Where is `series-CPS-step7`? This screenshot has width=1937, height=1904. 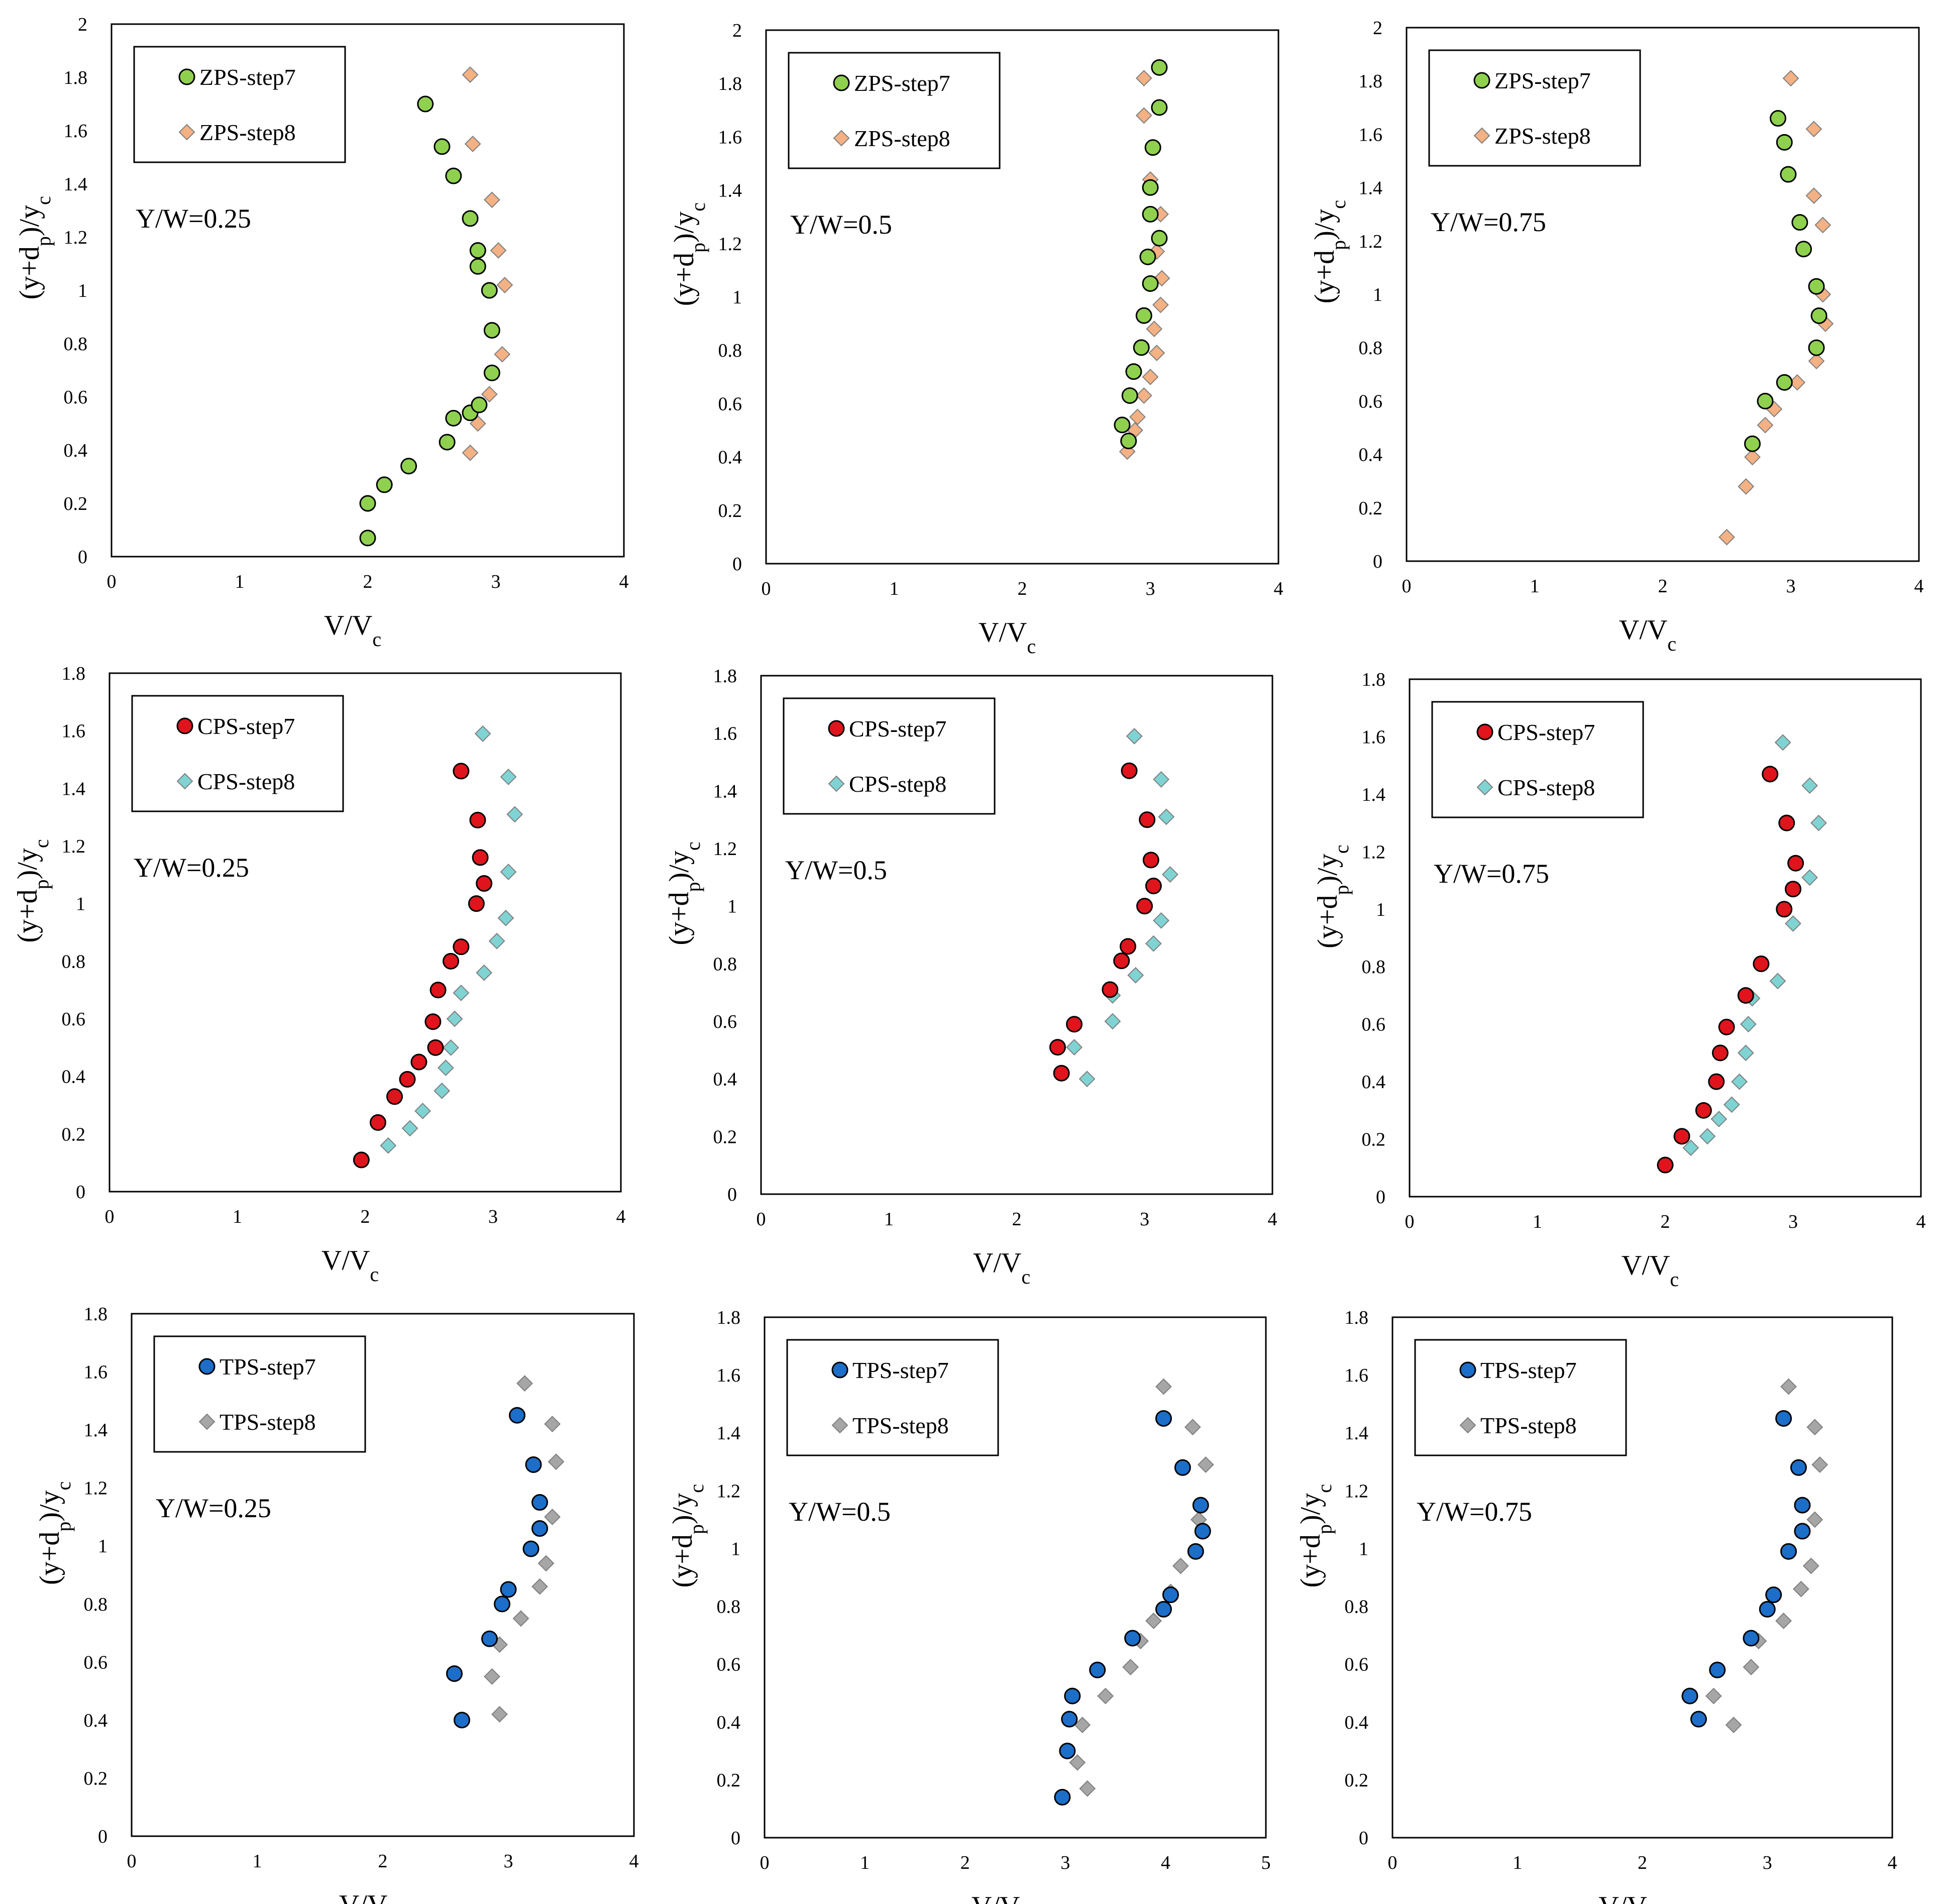
series-CPS-step7 is located at coordinates (1105, 922).